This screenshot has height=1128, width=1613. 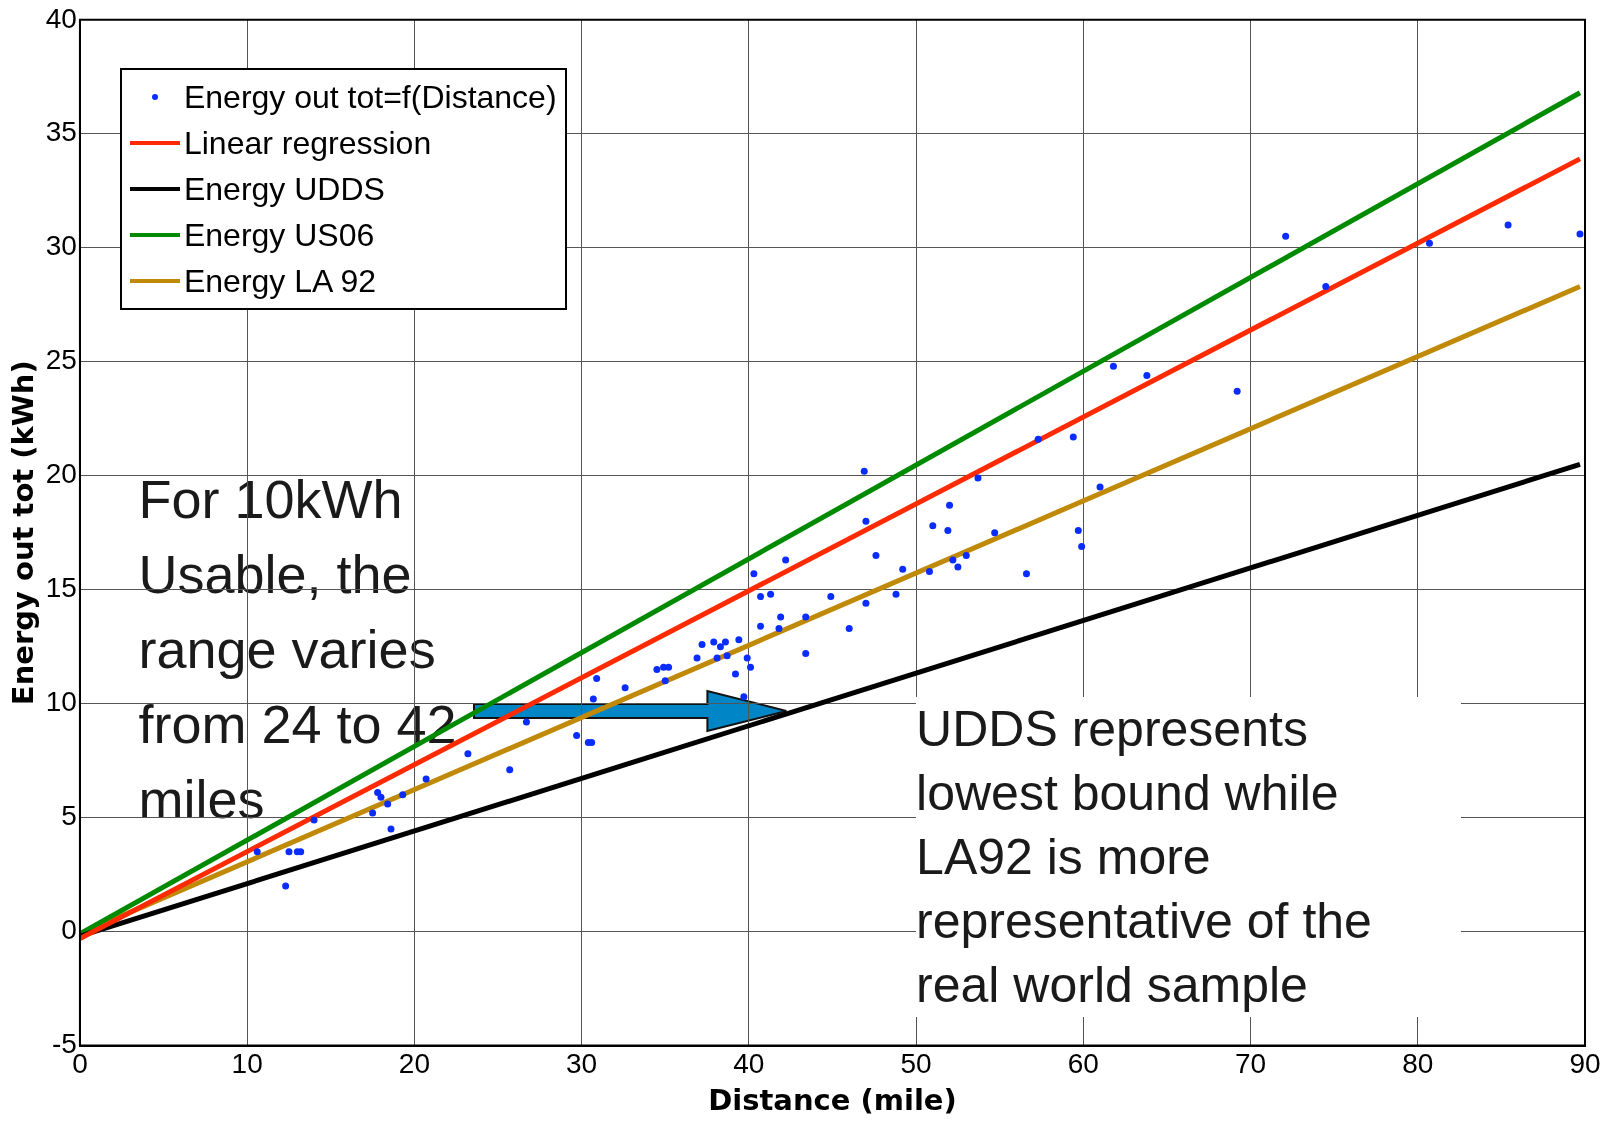 I want to click on y-tick-label: 25, so click(x=61, y=360).